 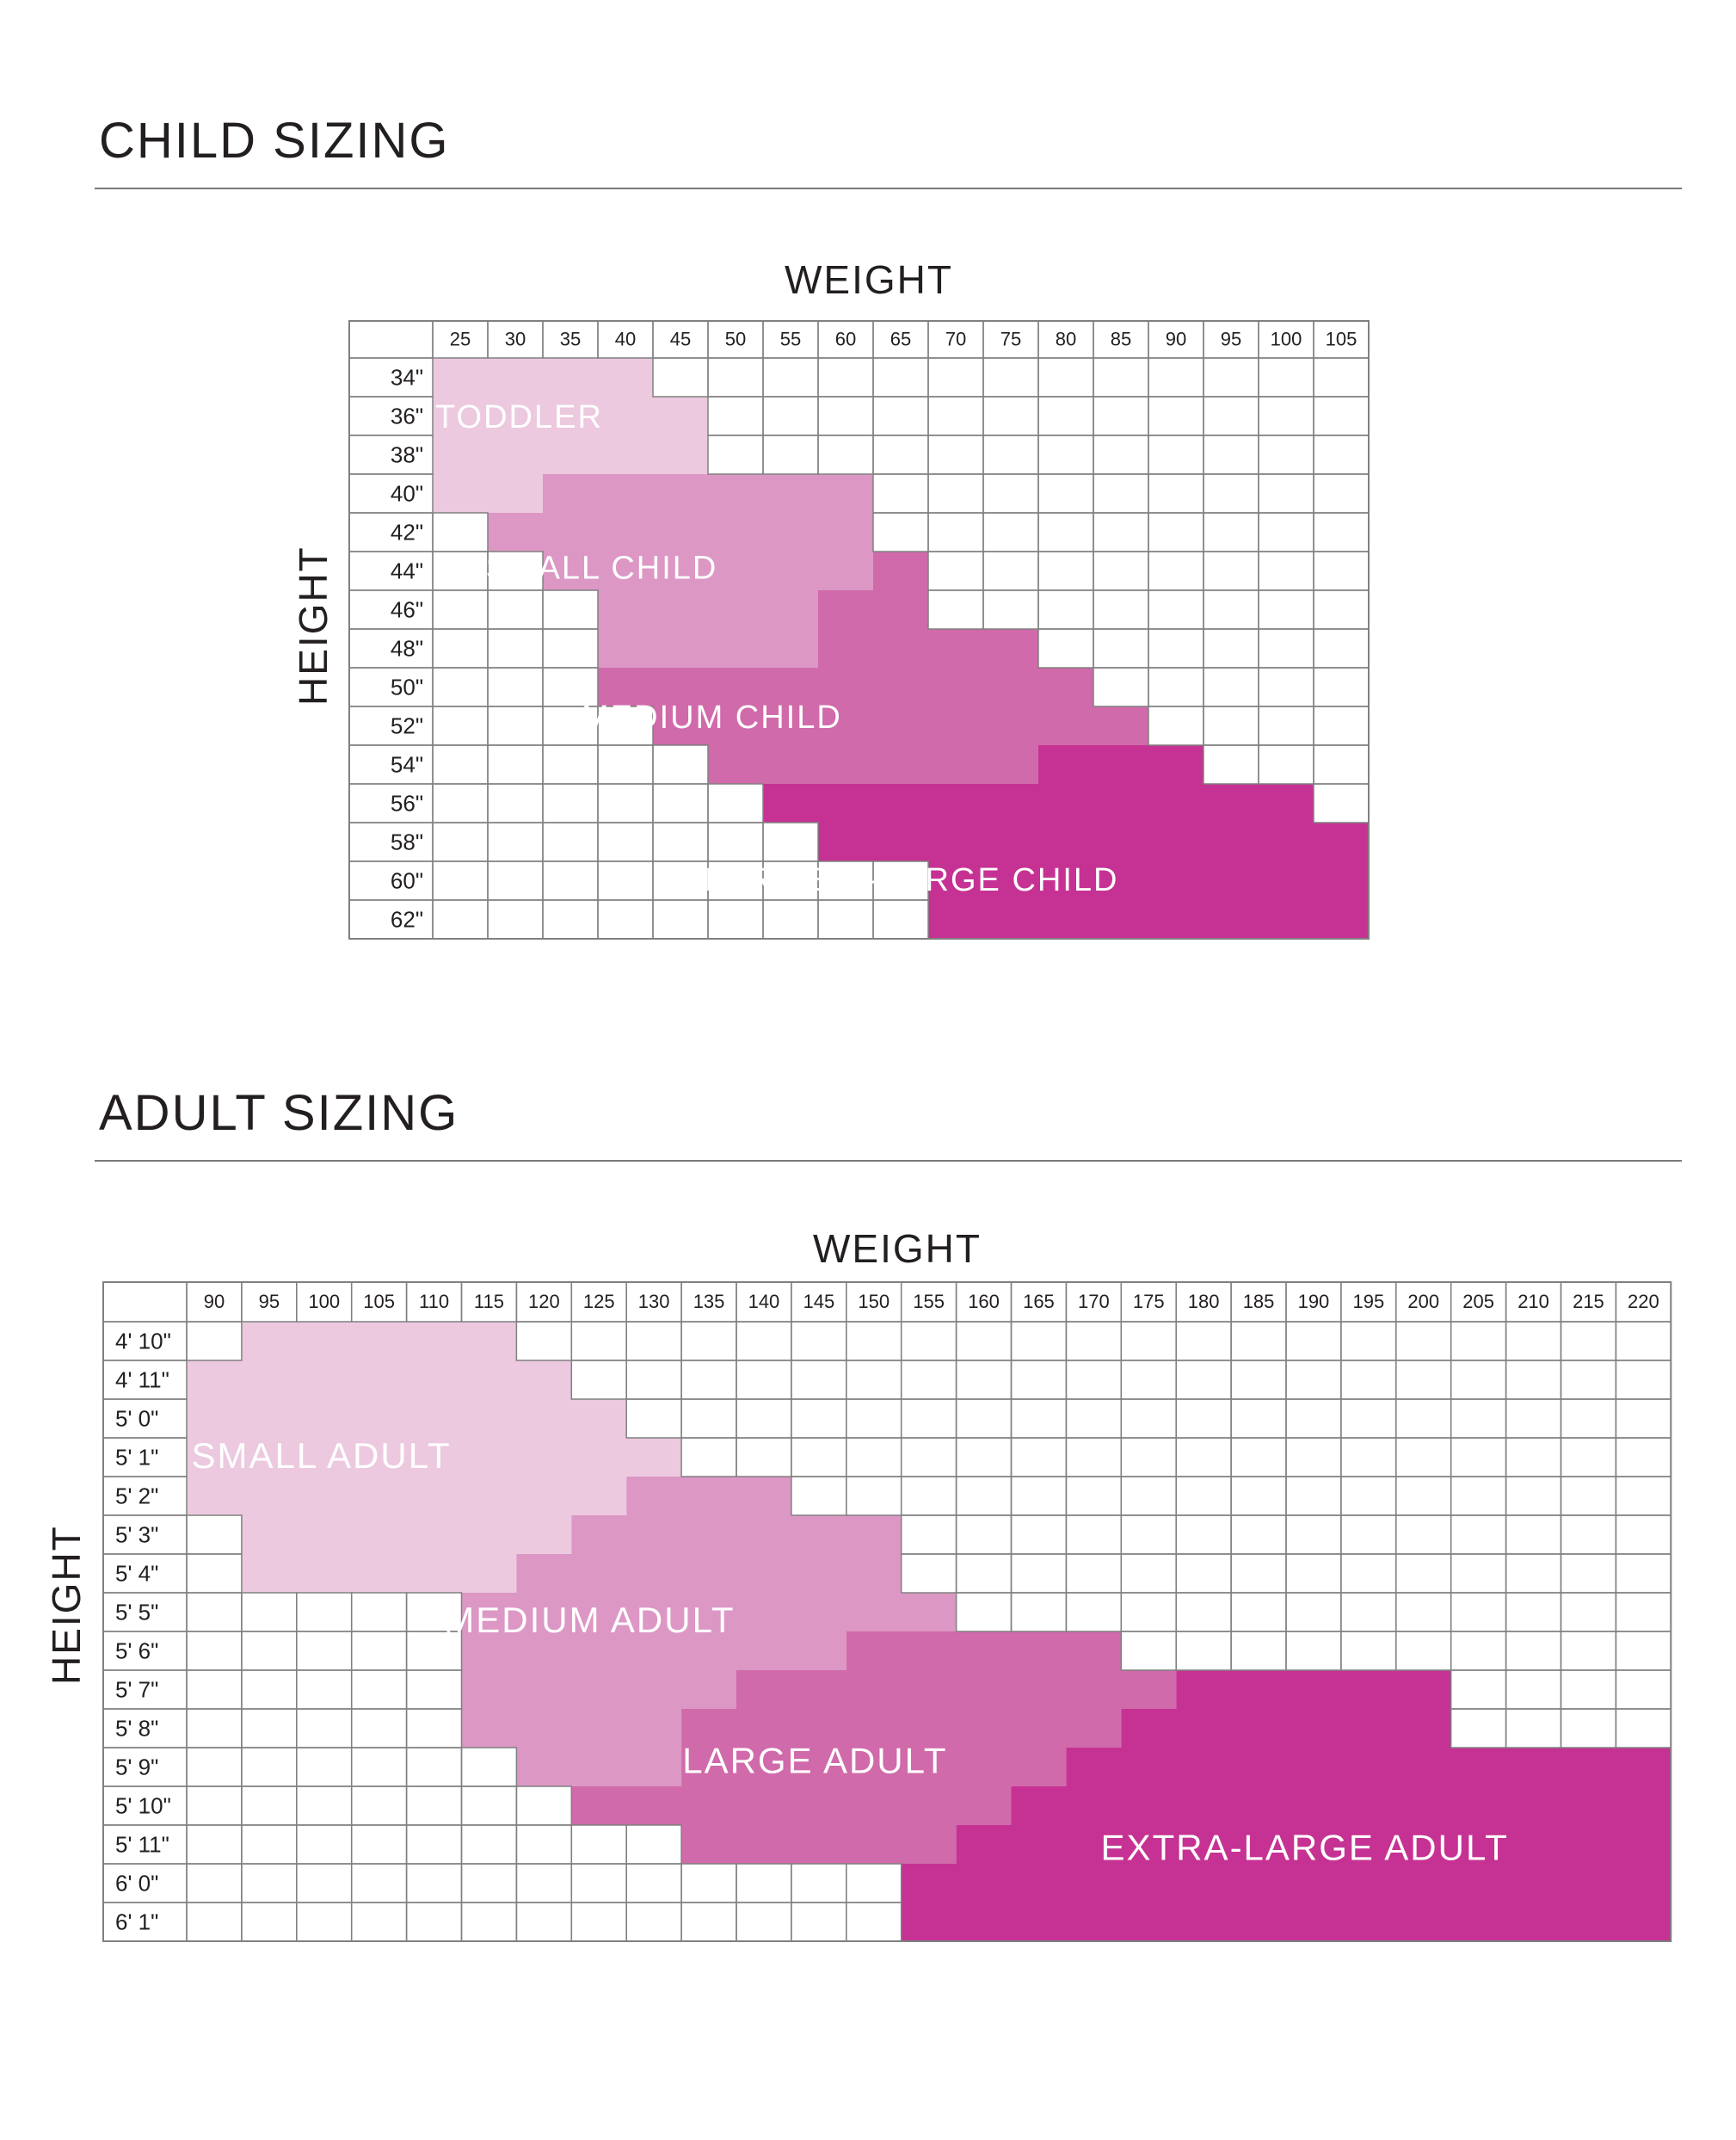 I want to click on height-tick-label: 34", so click(x=407, y=378).